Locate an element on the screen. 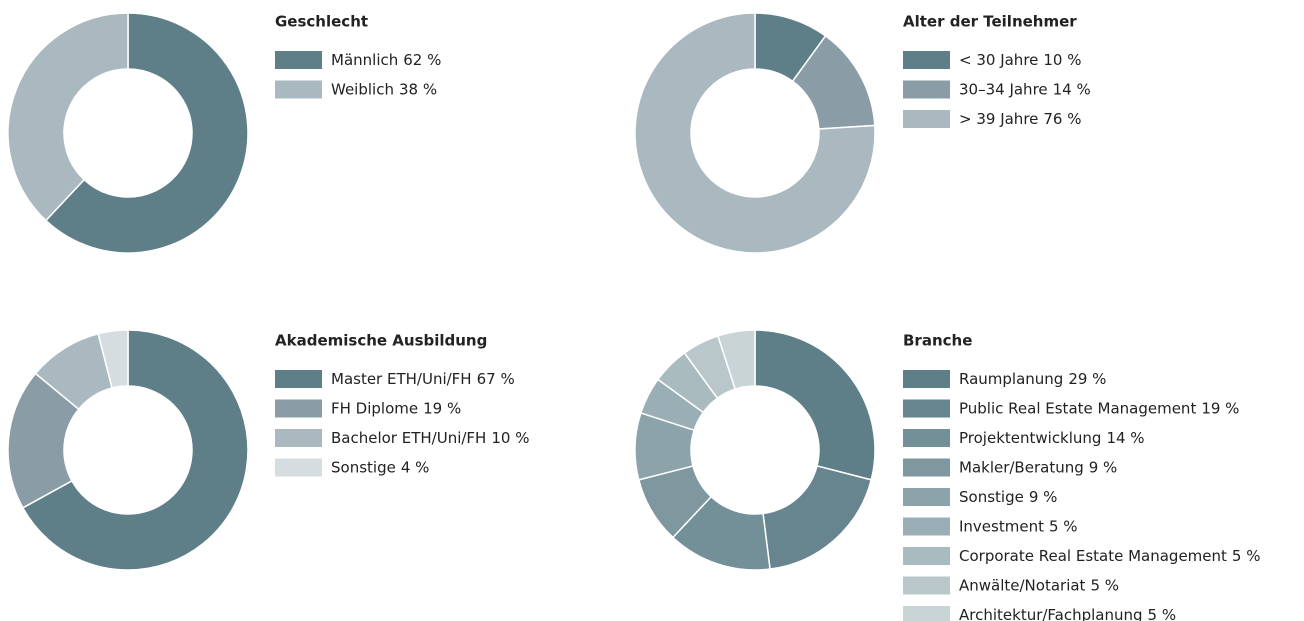  legend-label: Männlich 62 % is located at coordinates (386, 60).